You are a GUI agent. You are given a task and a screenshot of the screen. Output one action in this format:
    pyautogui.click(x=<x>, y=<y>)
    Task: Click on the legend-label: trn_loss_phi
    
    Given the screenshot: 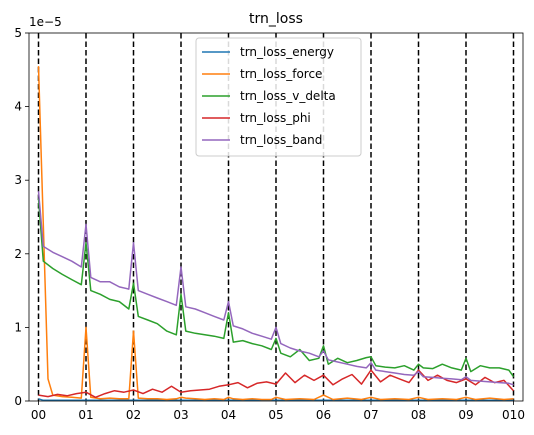 What is the action you would take?
    pyautogui.click(x=275, y=118)
    